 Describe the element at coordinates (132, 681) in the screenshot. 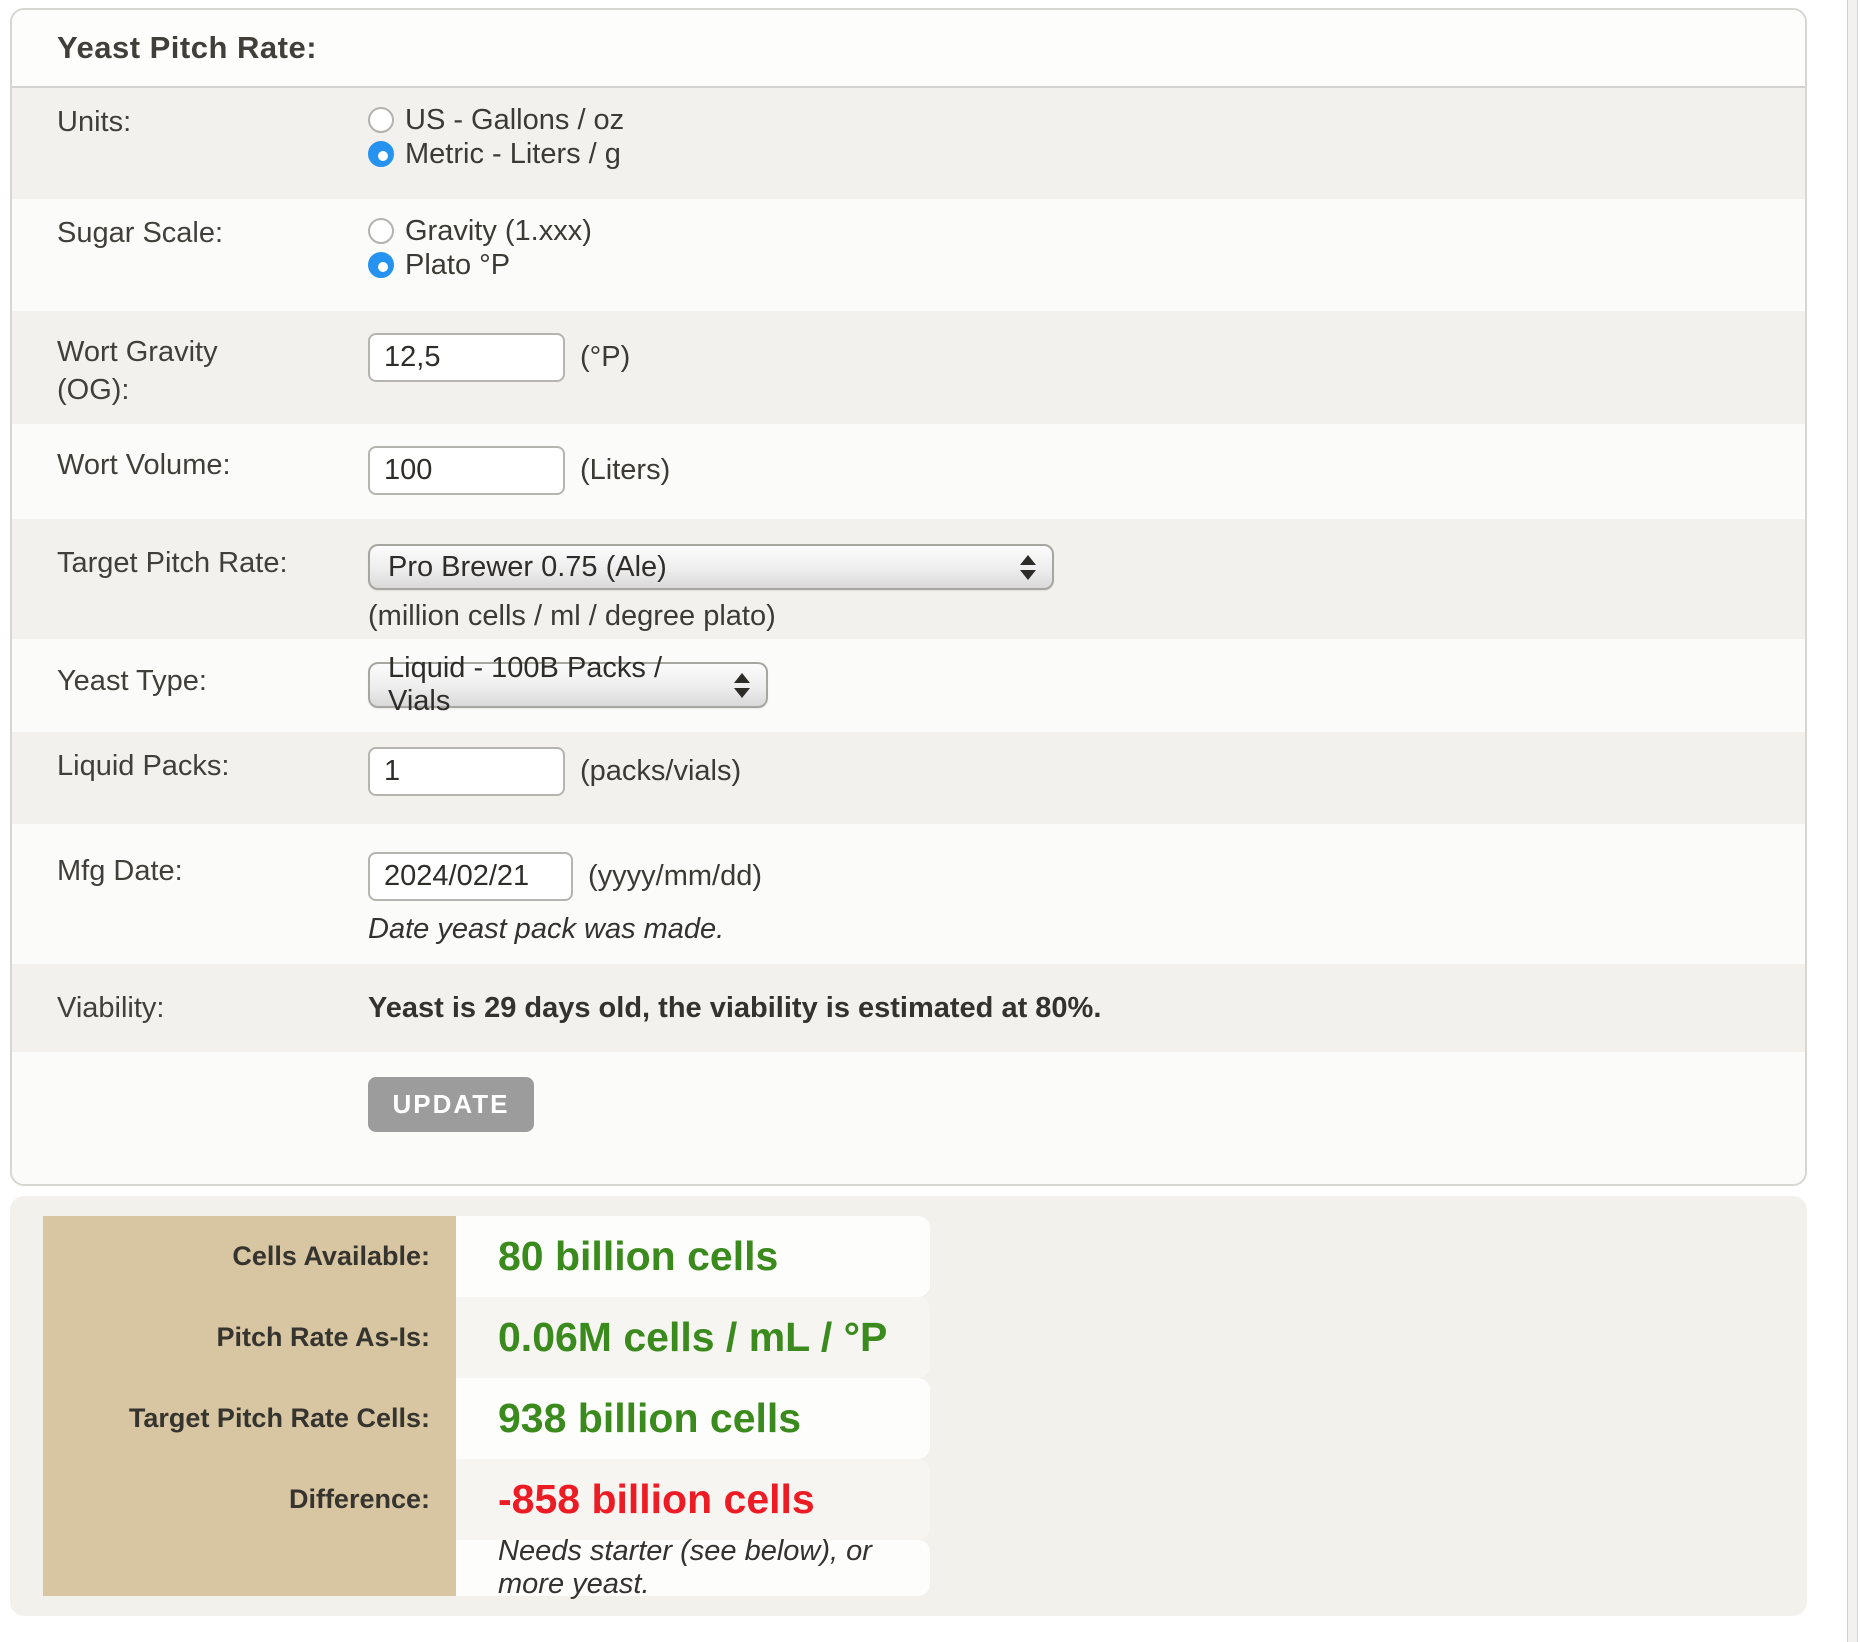

I see `yeast-type-label: Yeast Type:` at that location.